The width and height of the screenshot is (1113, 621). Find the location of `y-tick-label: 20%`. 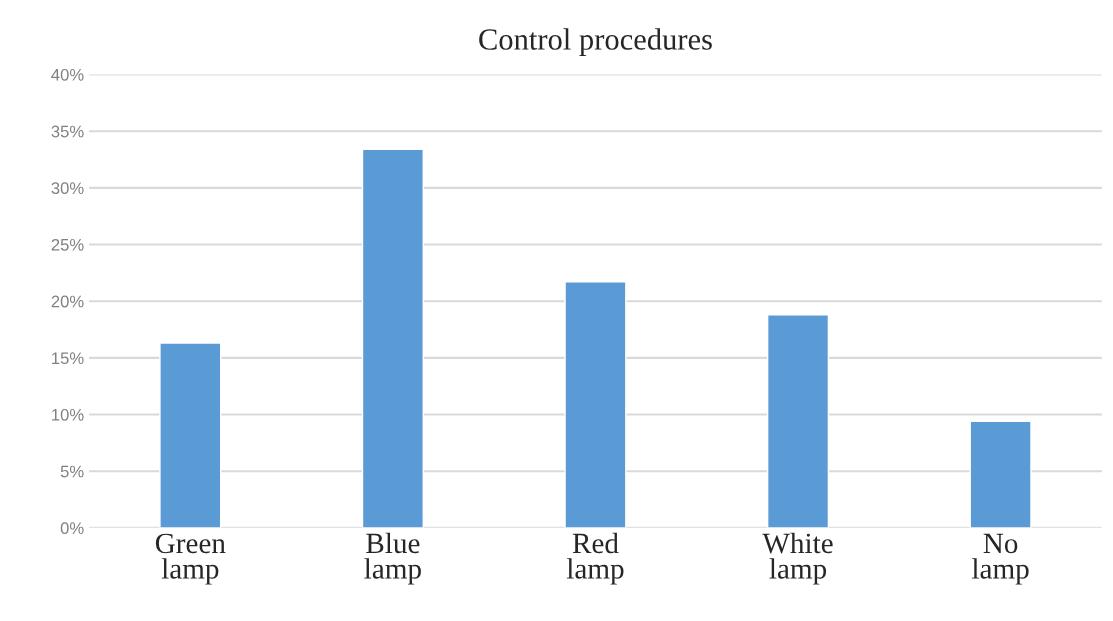

y-tick-label: 20% is located at coordinates (67, 301).